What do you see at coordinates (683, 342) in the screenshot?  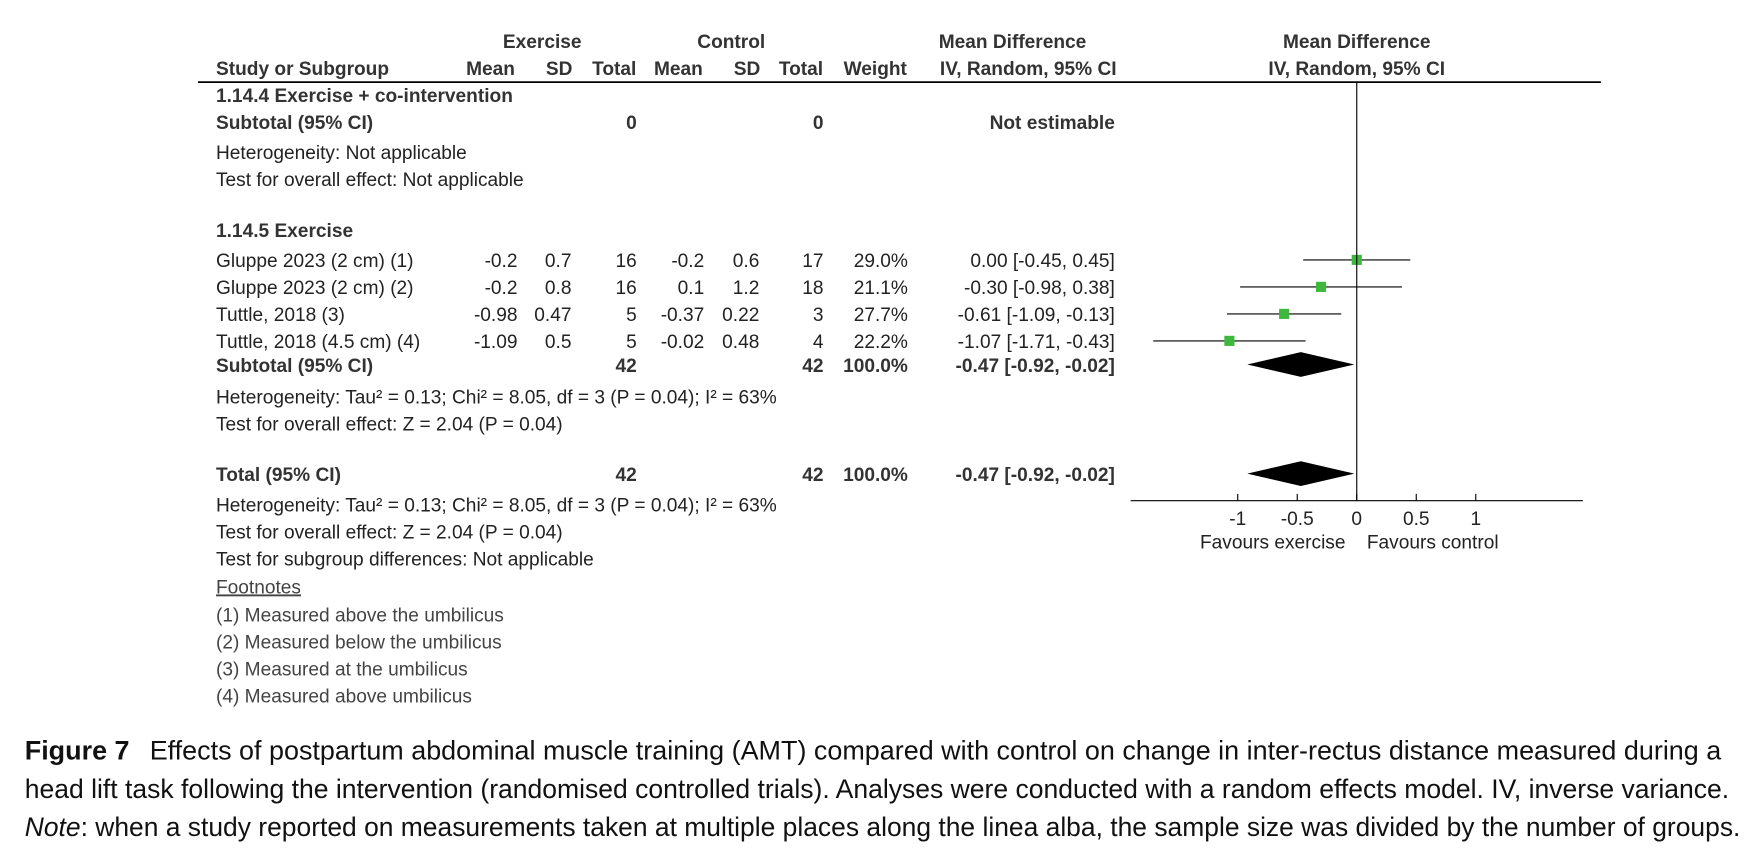 I see `cell: -0.02` at bounding box center [683, 342].